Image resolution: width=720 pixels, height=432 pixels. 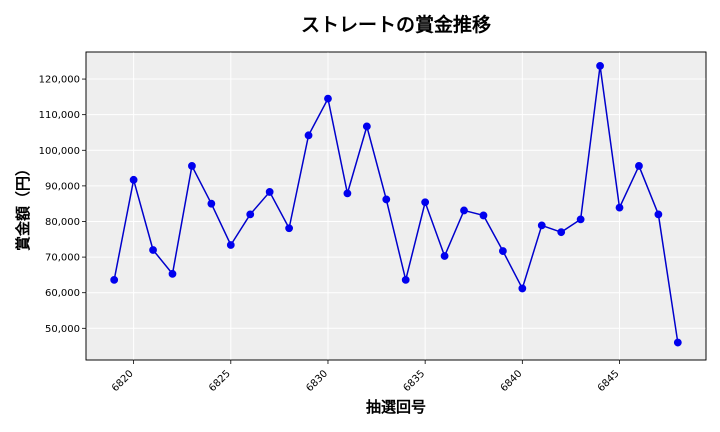 I want to click on y-axis-label: 賞金額（円）, so click(x=23, y=206).